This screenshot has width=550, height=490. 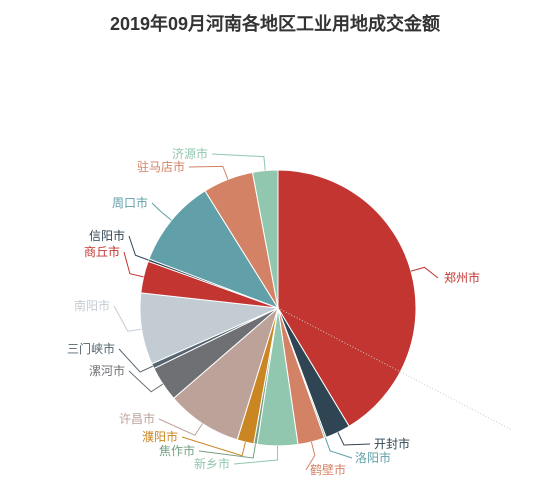 What do you see at coordinates (395, 369) in the screenshot?
I see `guide-line` at bounding box center [395, 369].